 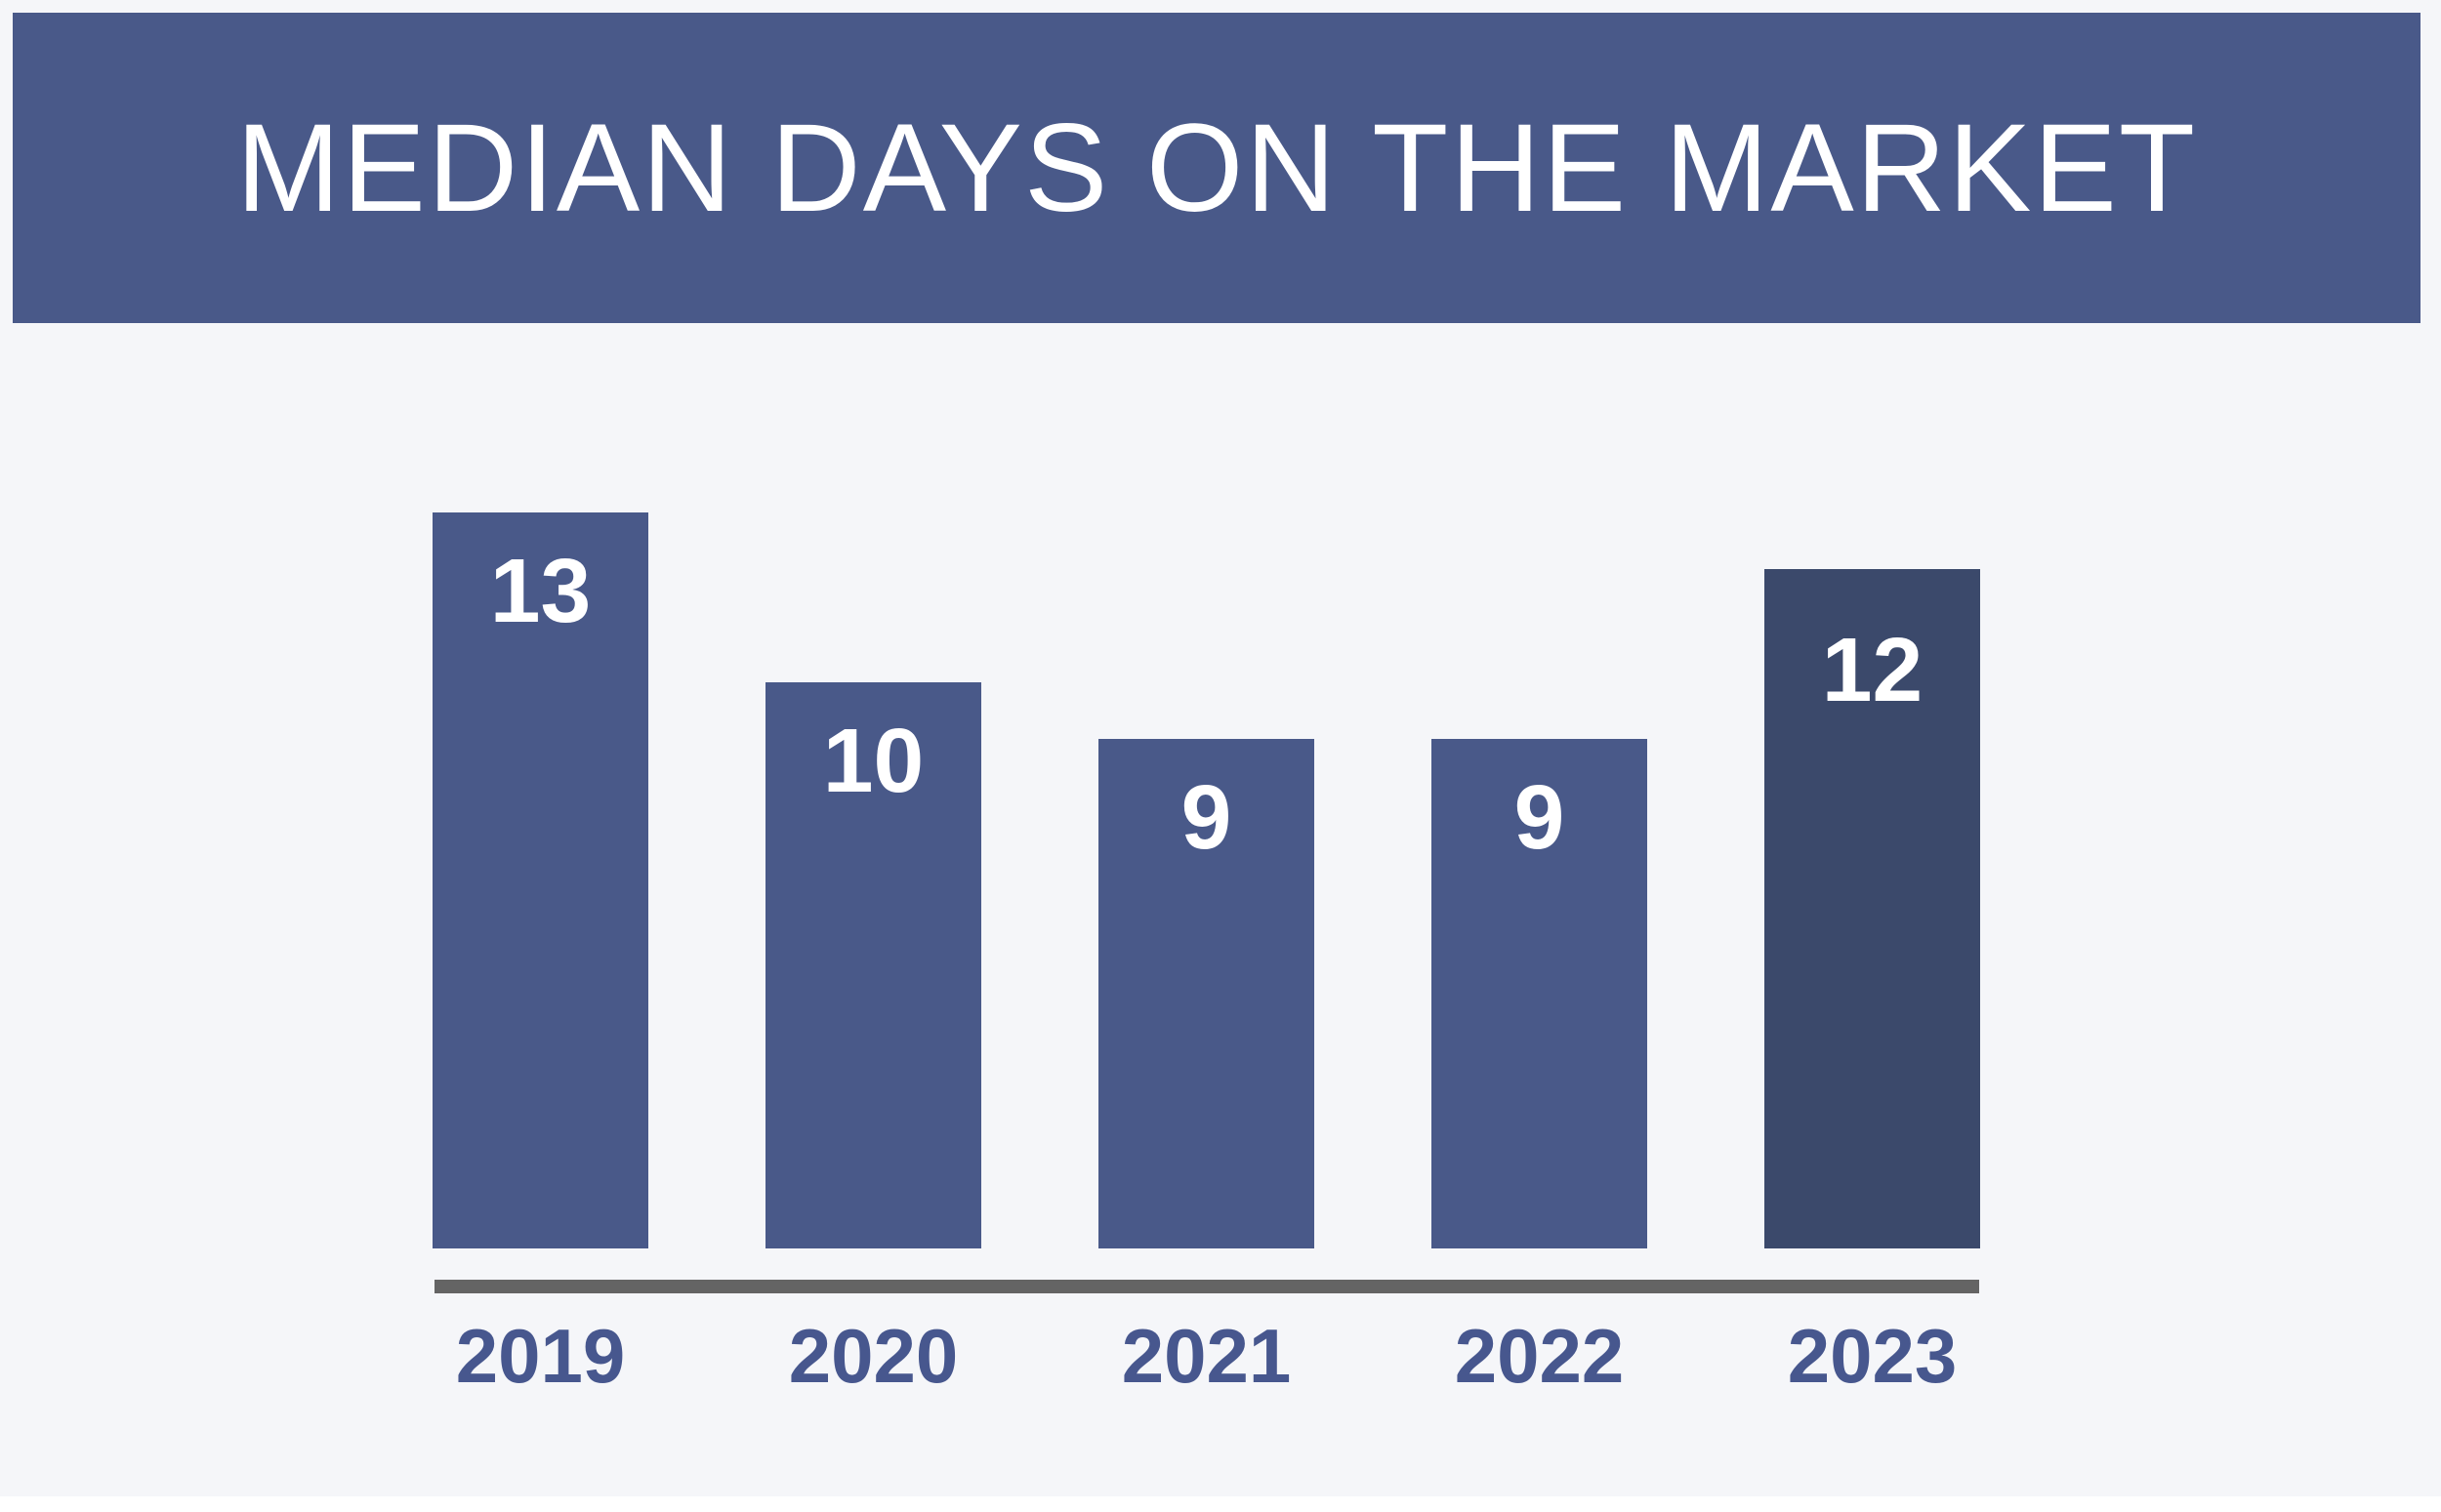 What do you see at coordinates (1540, 1356) in the screenshot?
I see `x-tick-label-2022: 2022` at bounding box center [1540, 1356].